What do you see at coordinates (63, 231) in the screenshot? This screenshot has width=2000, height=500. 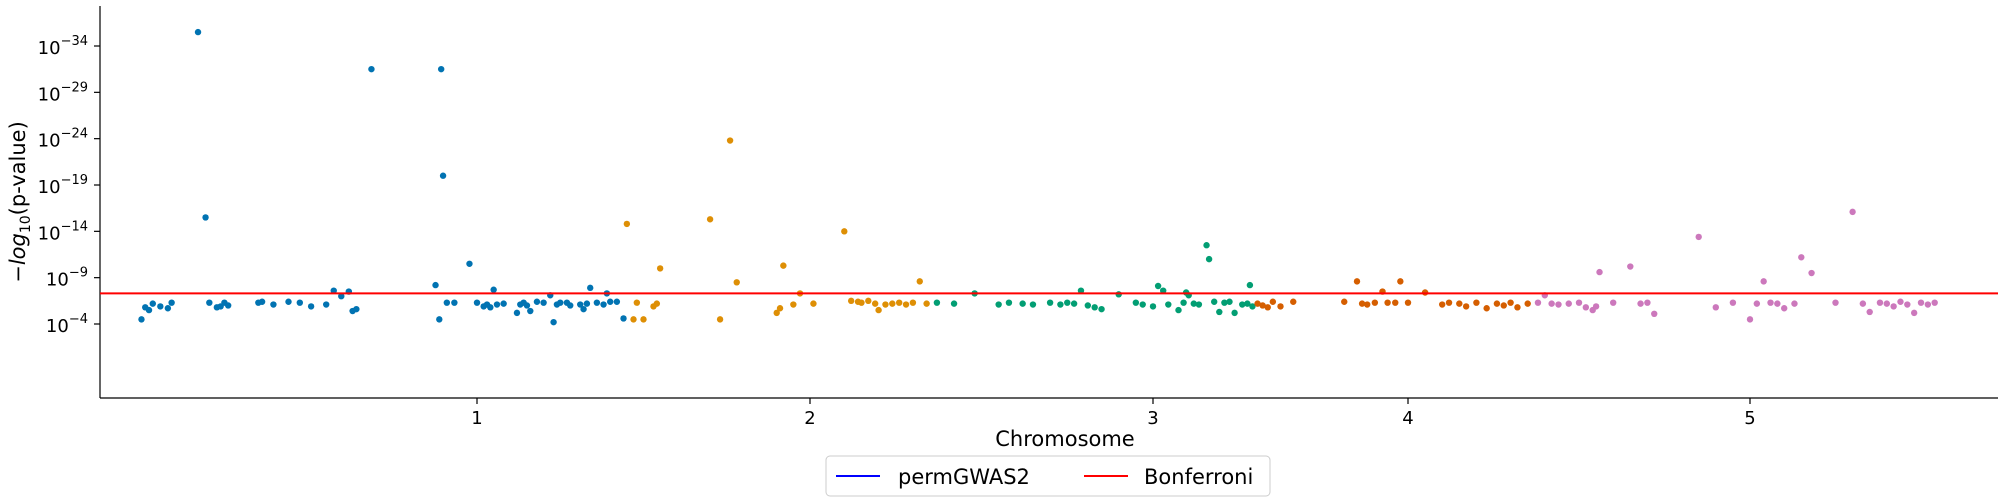 I see `y-tick-label: 10−14` at bounding box center [63, 231].